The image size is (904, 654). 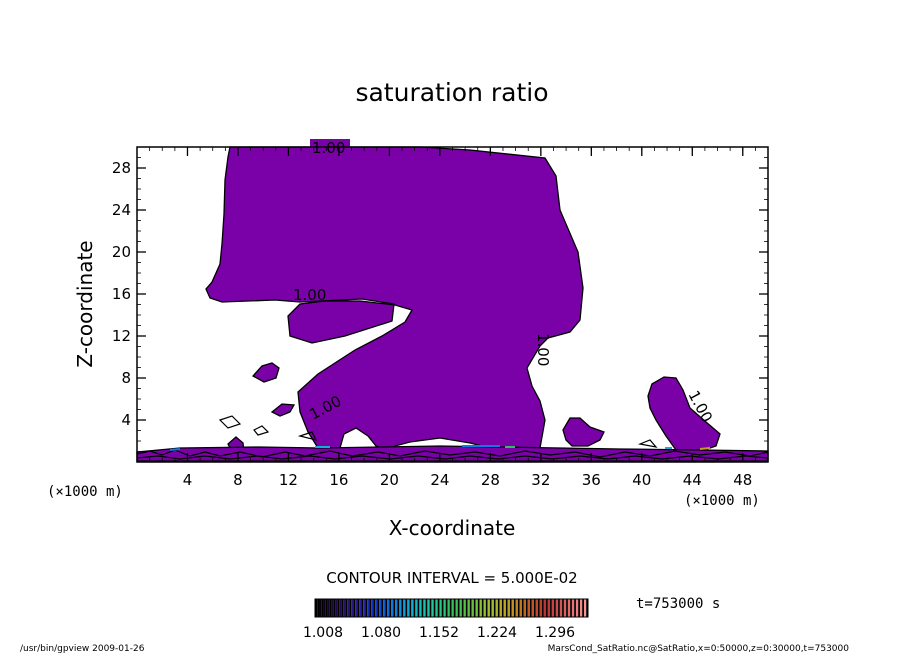 I want to click on y-tick-label: 20, so click(x=121, y=252).